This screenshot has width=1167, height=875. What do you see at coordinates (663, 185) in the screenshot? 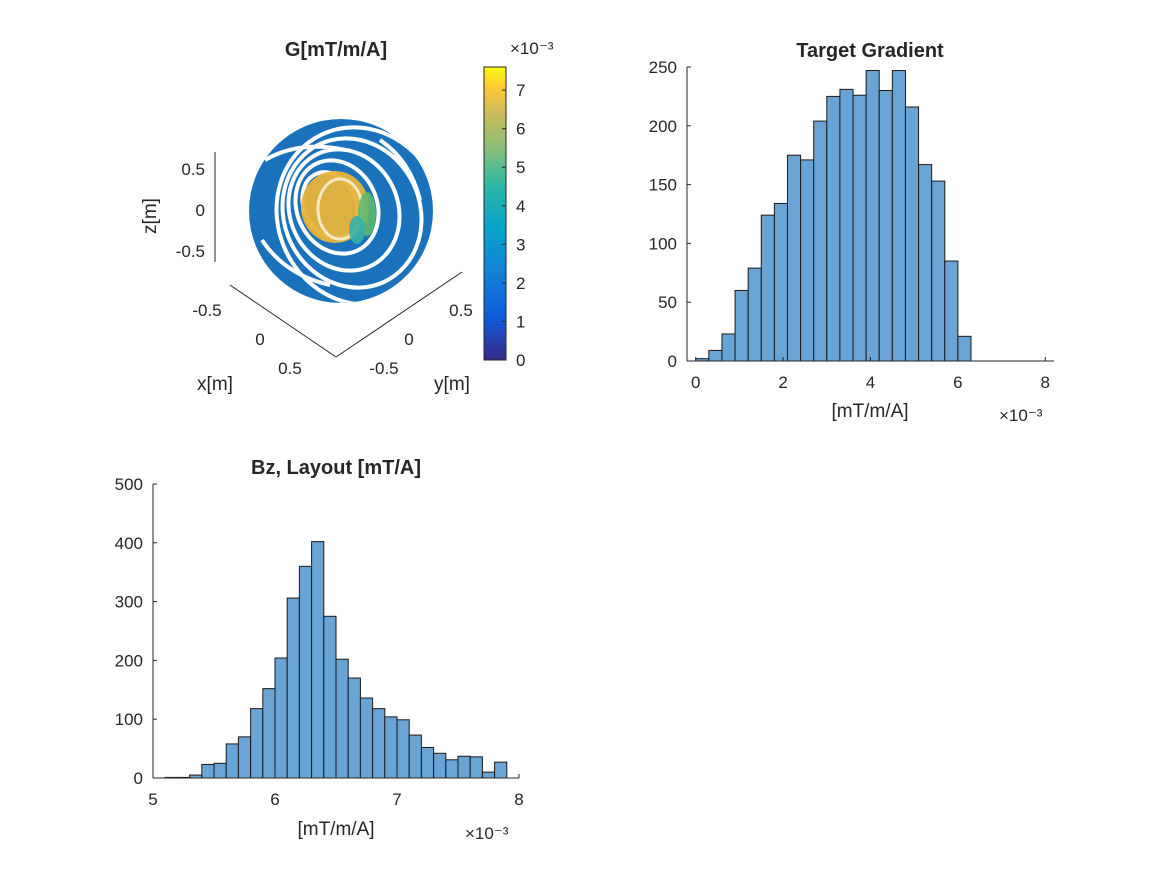
I see `y-tick-label: 150` at bounding box center [663, 185].